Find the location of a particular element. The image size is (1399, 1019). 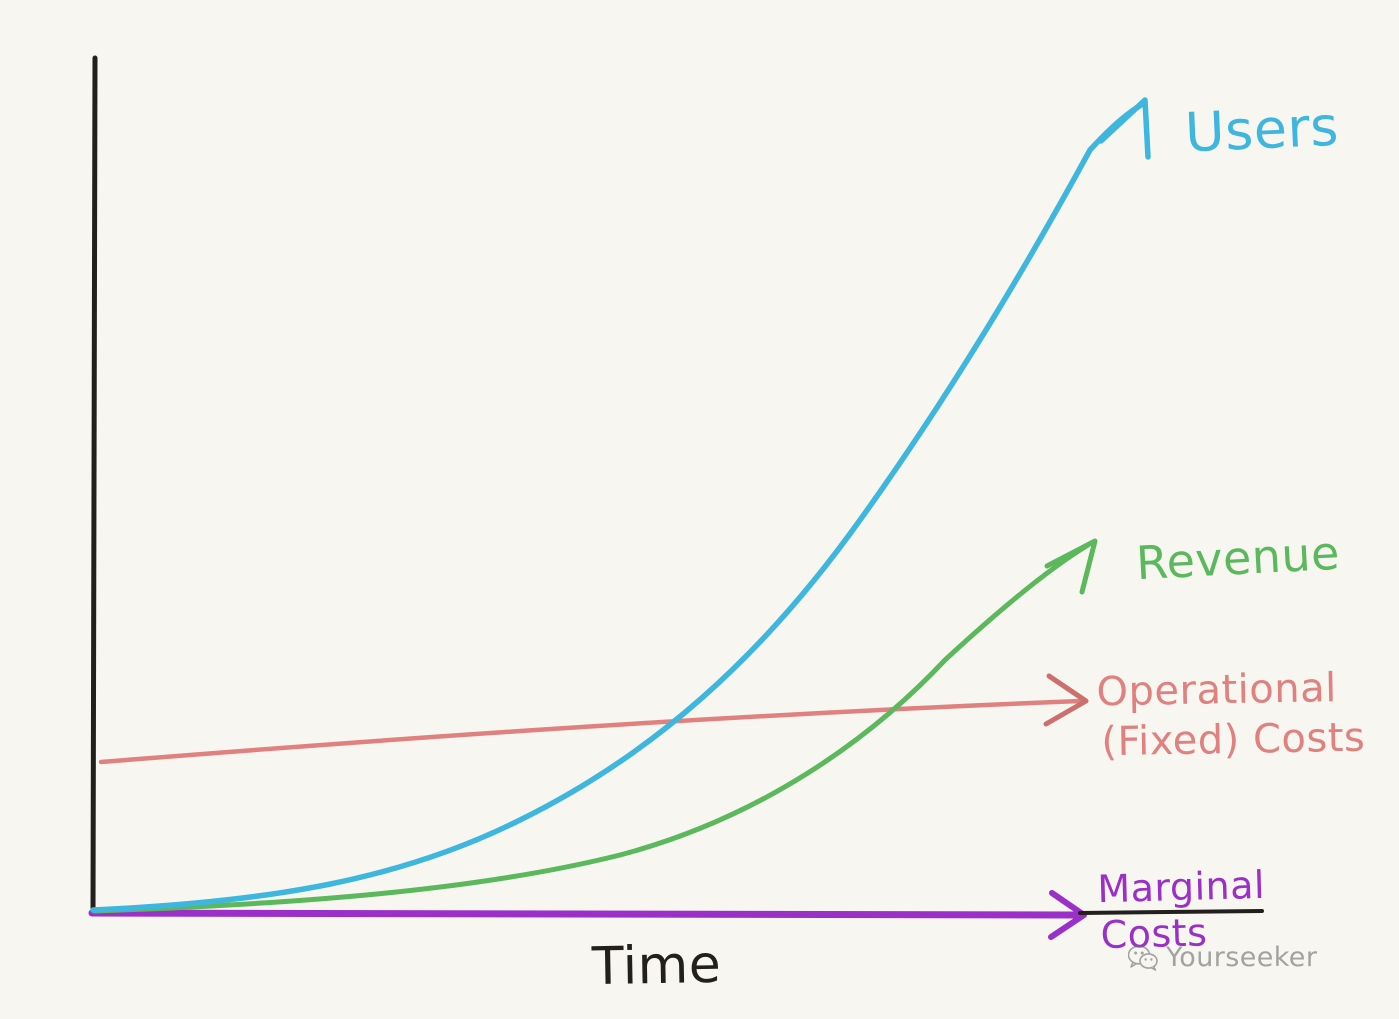

series-label-operational-costs: Operational (Fixed) Costs is located at coordinates (1231, 716).